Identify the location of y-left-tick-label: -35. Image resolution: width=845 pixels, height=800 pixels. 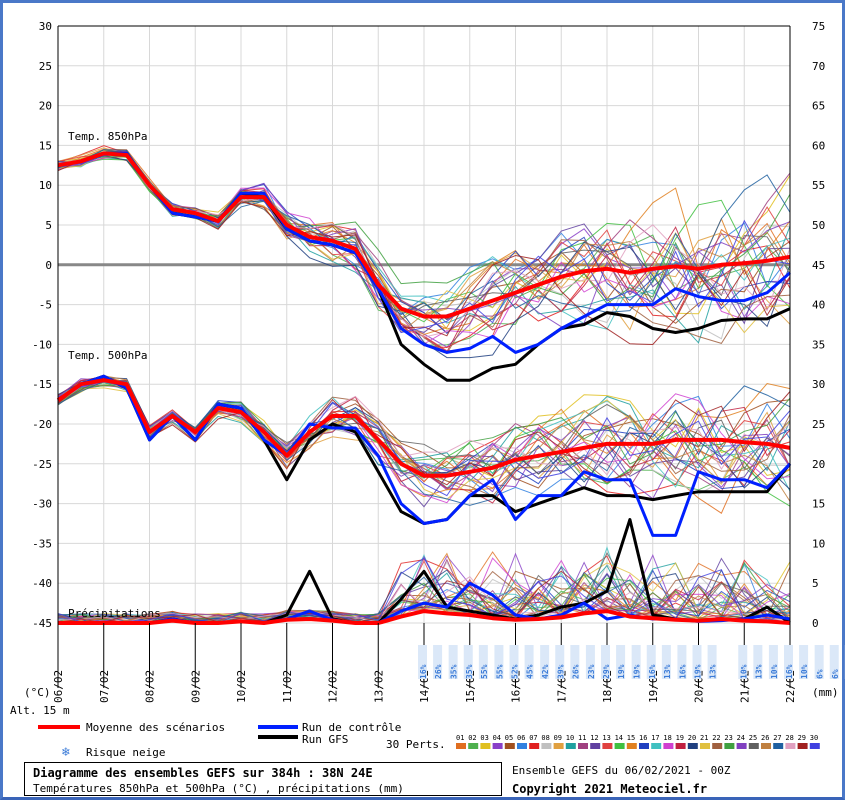
(42, 543).